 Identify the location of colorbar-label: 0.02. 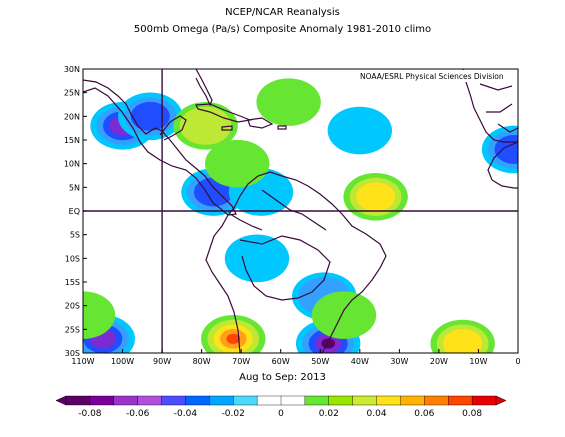
(329, 414).